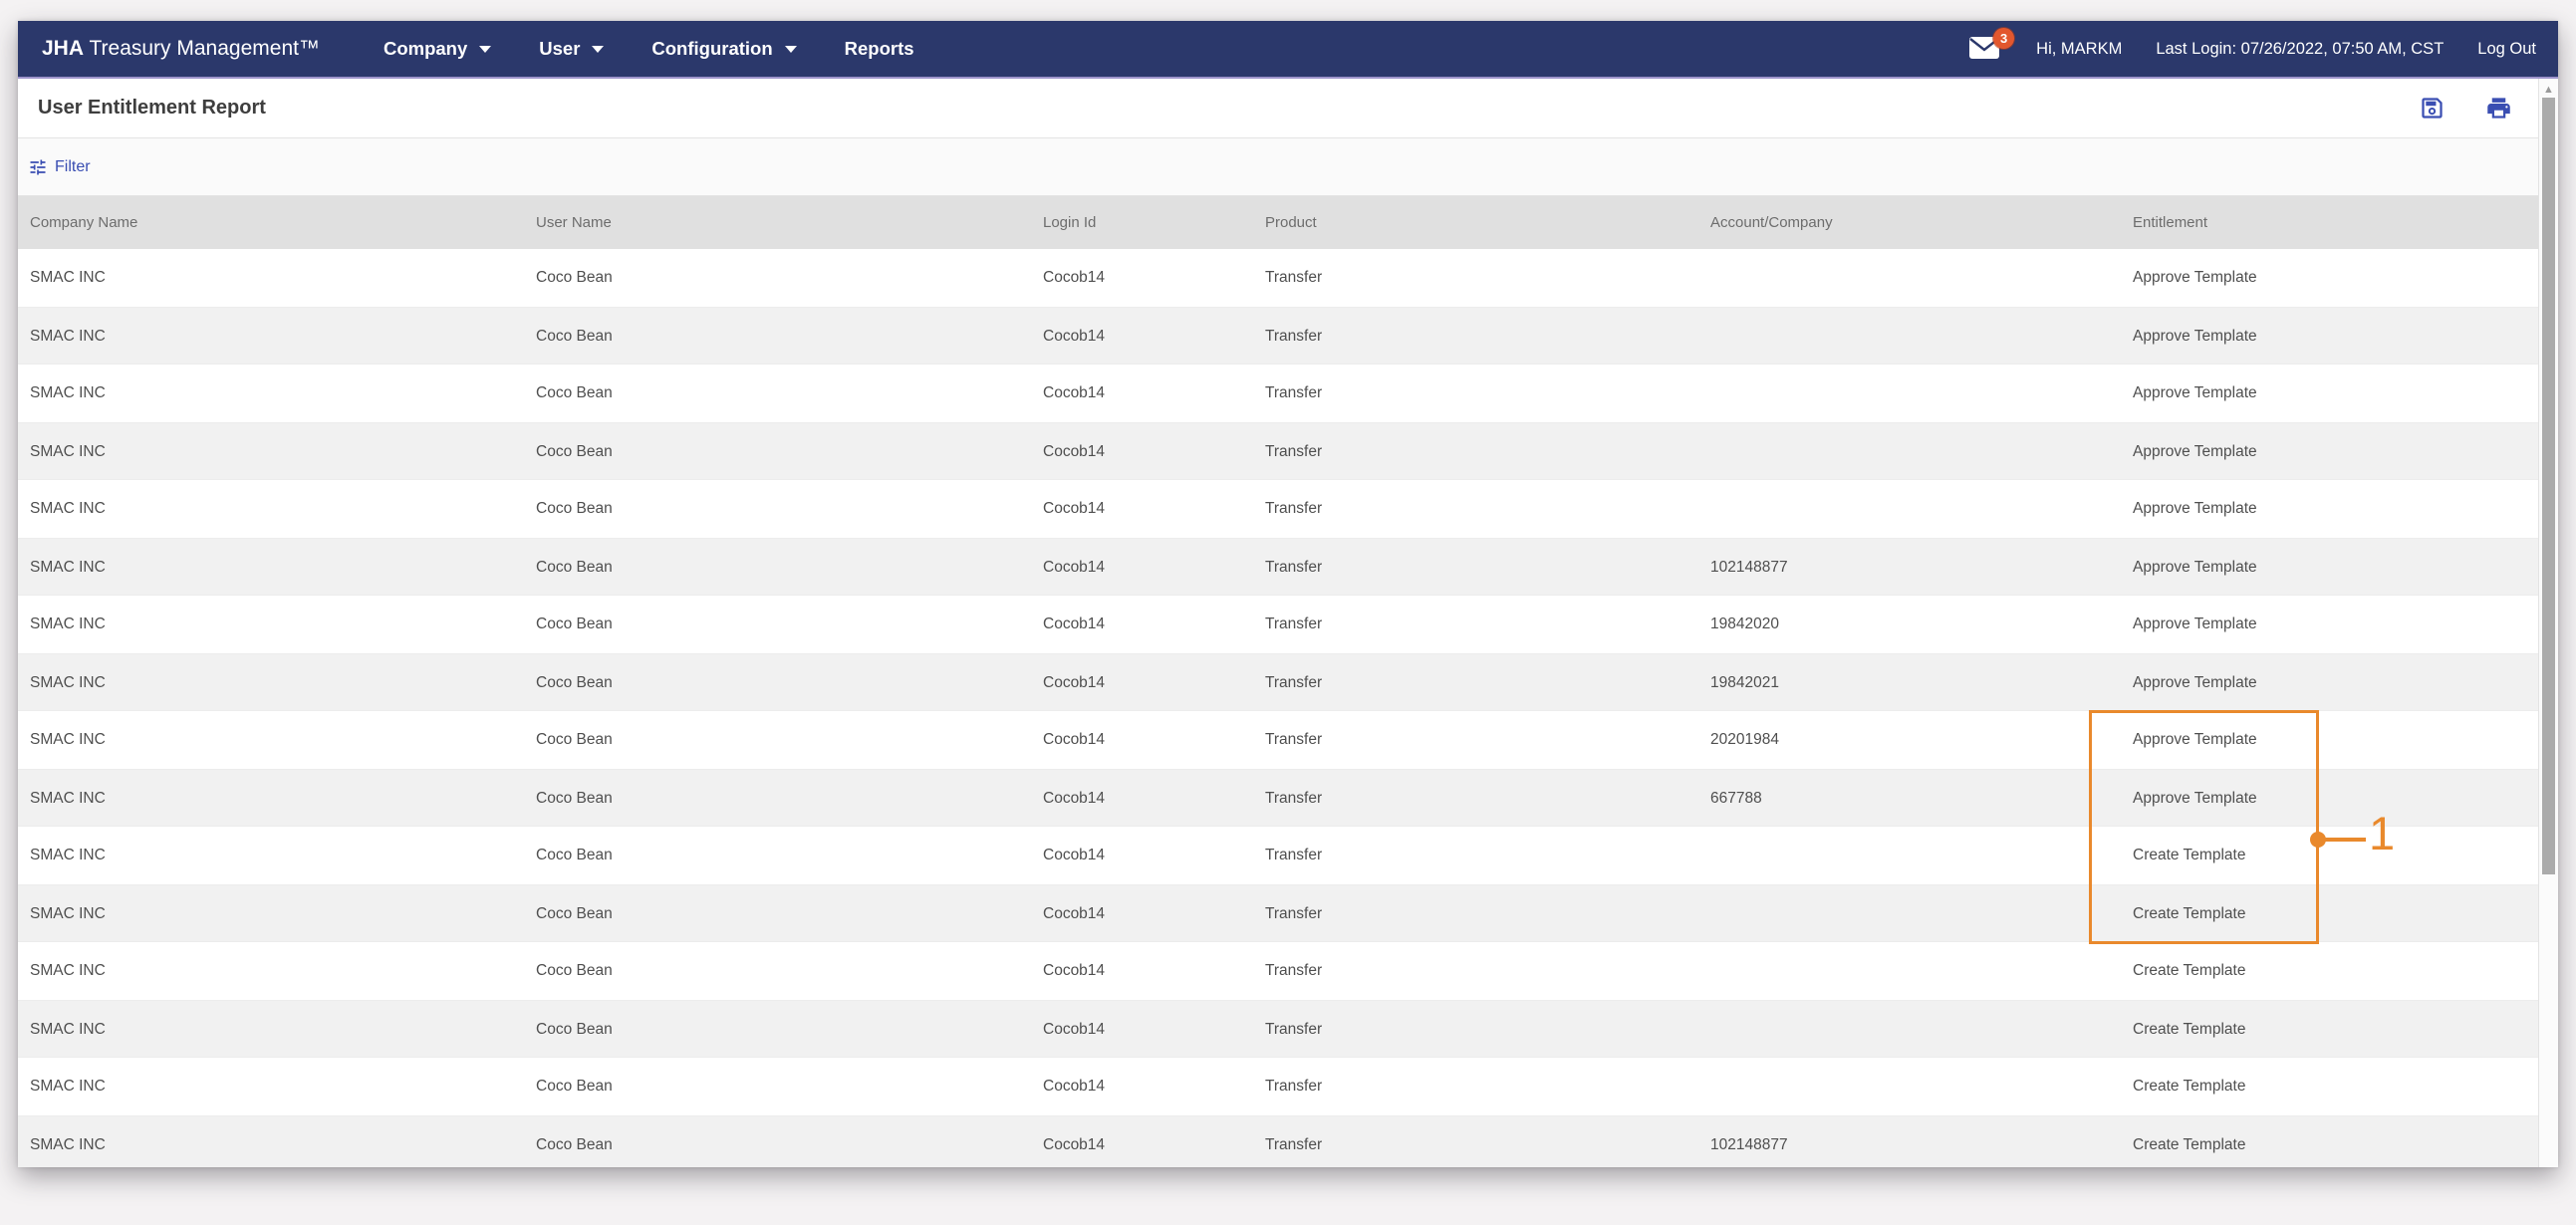  Describe the element at coordinates (1744, 623) in the screenshot. I see `table-cell: 19842020` at that location.